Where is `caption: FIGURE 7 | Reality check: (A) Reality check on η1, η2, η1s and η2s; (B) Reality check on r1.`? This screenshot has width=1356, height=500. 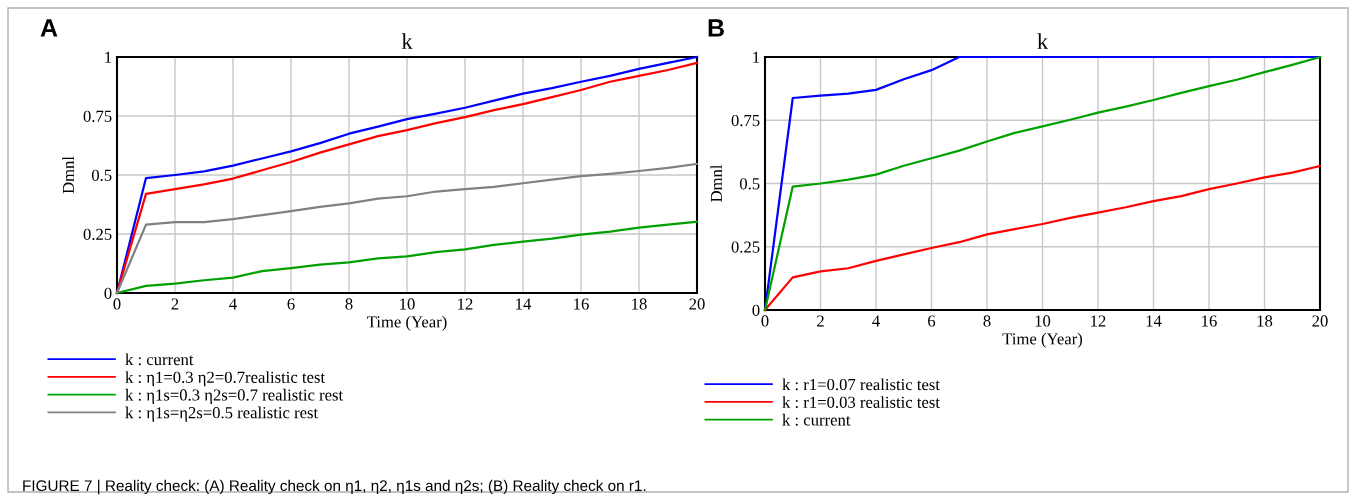 caption: FIGURE 7 | Reality check: (A) Reality check on η1, η2, η1s and η2s; (B) Reality check on r1. is located at coordinates (334, 487).